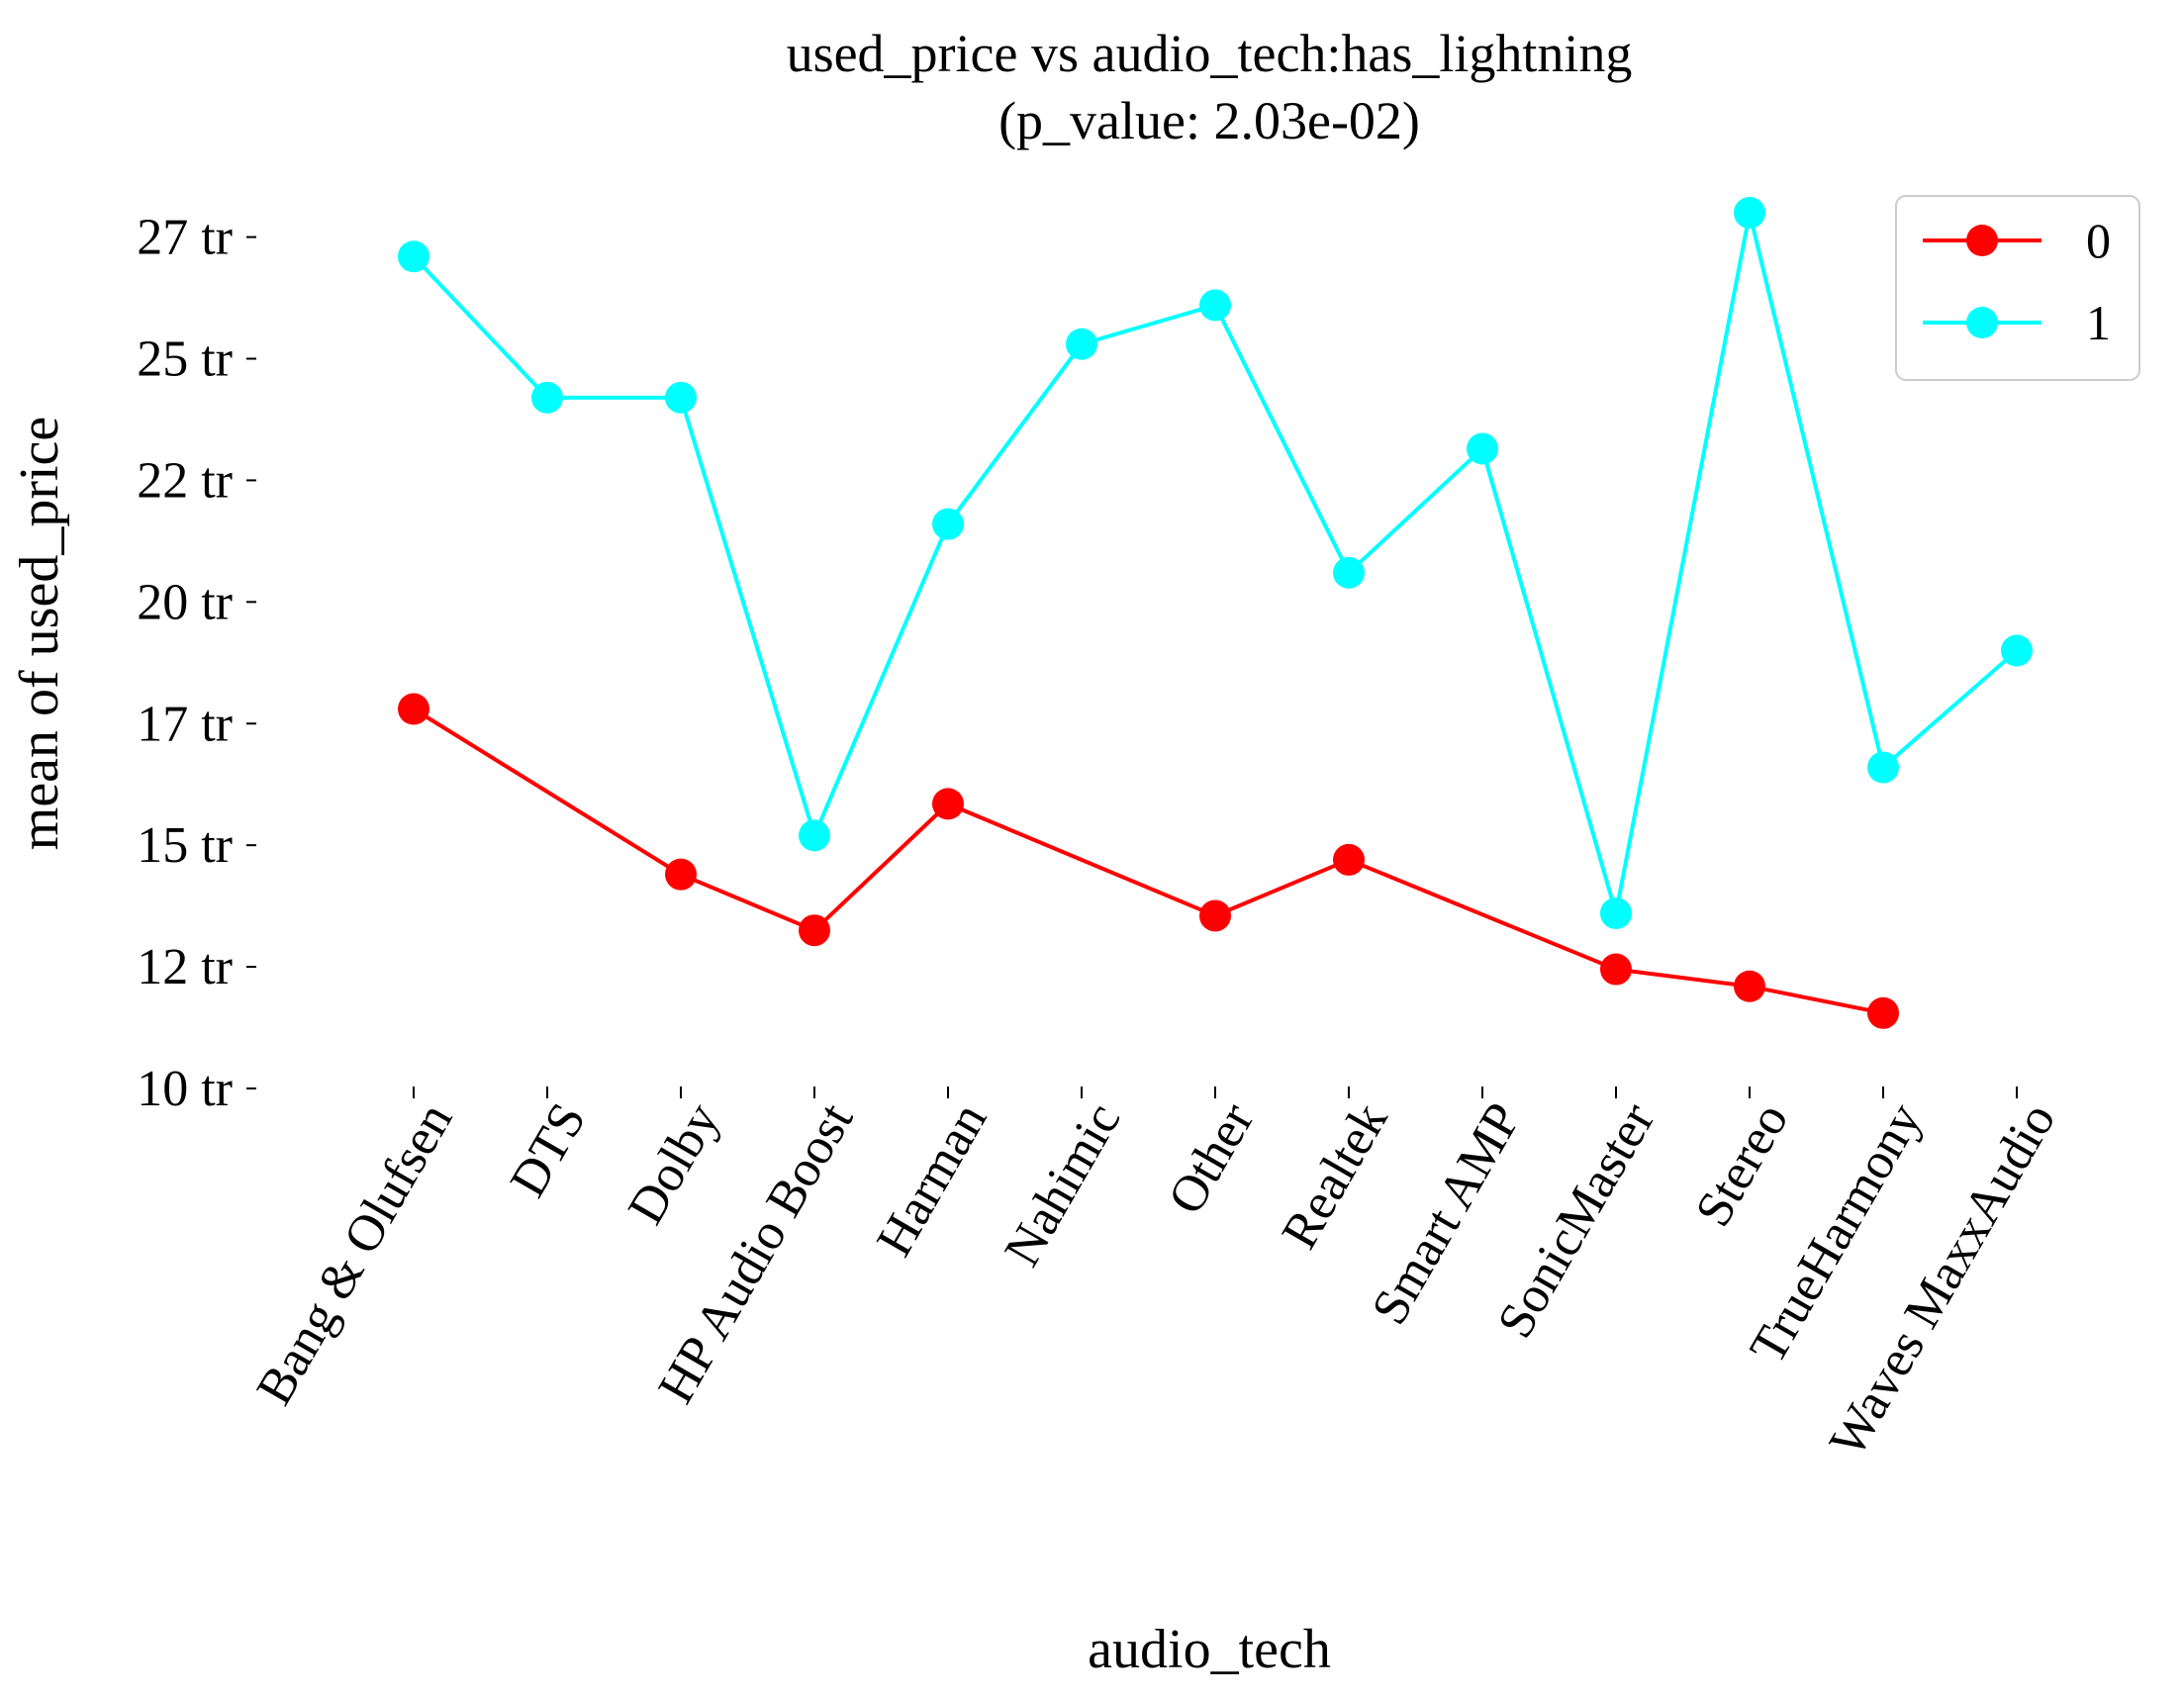  Describe the element at coordinates (548, 1150) in the screenshot. I see `x-tick-label: DTS` at that location.